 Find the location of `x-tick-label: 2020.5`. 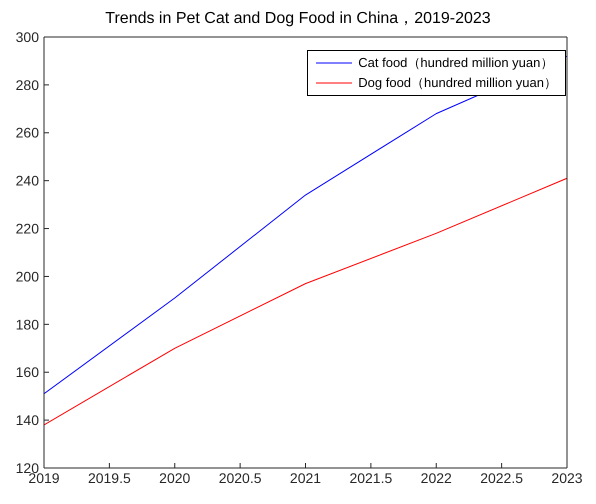

x-tick-label: 2020.5 is located at coordinates (240, 478).